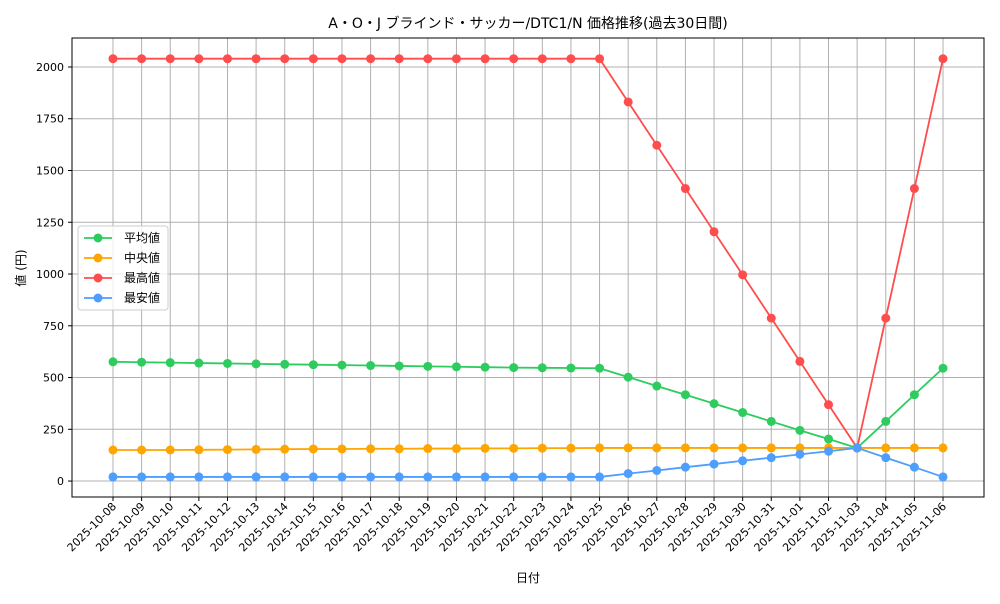  Describe the element at coordinates (50, 67) in the screenshot. I see `y-tick-label: 2000` at that location.